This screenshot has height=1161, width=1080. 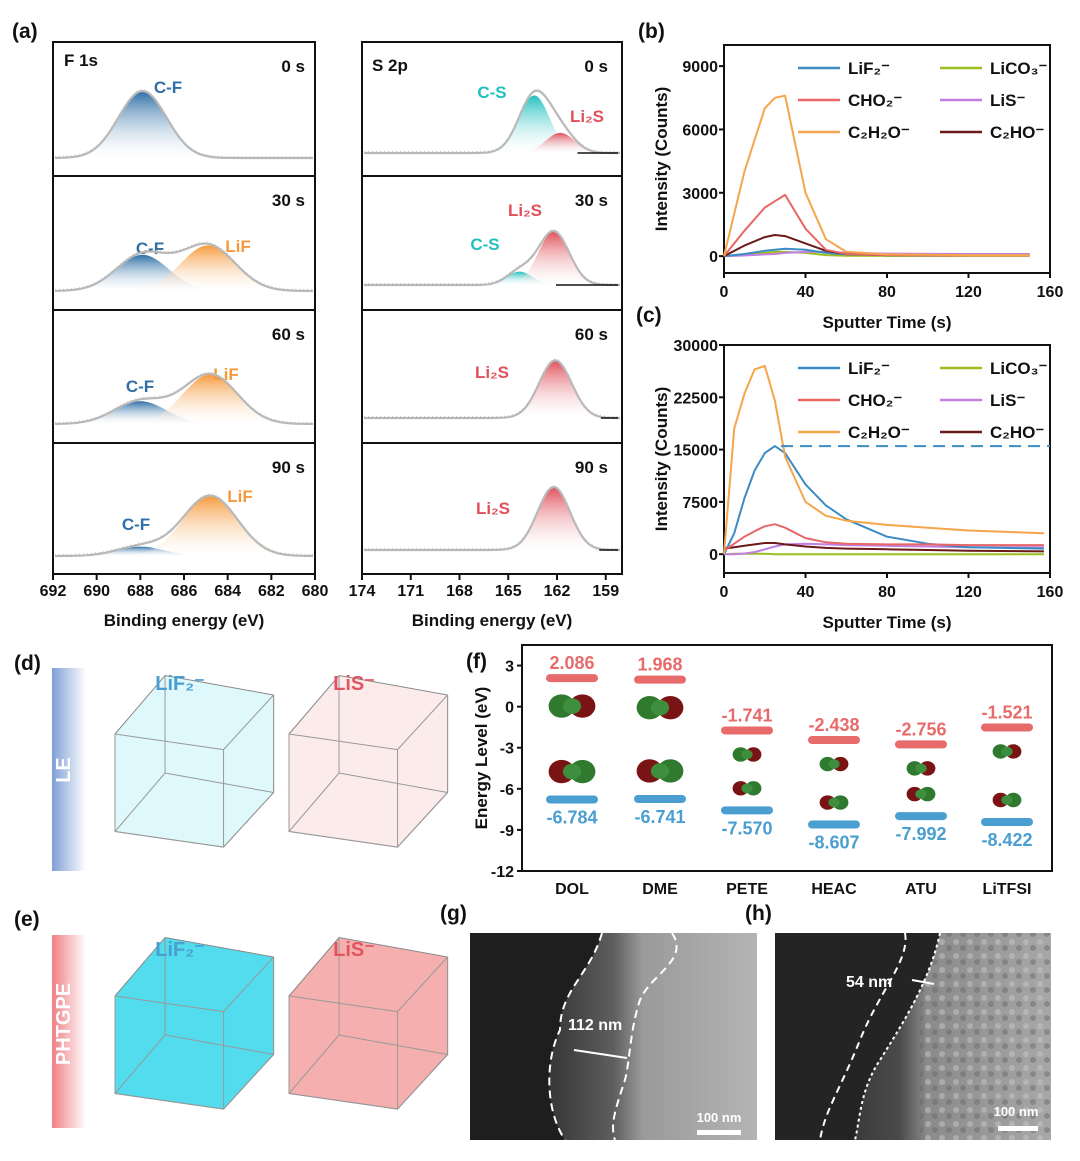 What do you see at coordinates (508, 591) in the screenshot?
I see `x-tick-label: 165` at bounding box center [508, 591].